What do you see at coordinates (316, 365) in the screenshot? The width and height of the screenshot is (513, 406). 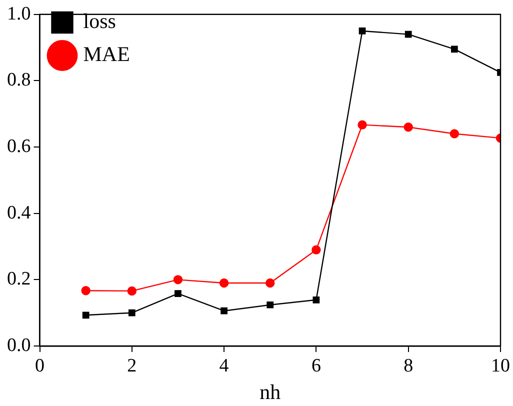 I see `x-tick-label: 6` at bounding box center [316, 365].